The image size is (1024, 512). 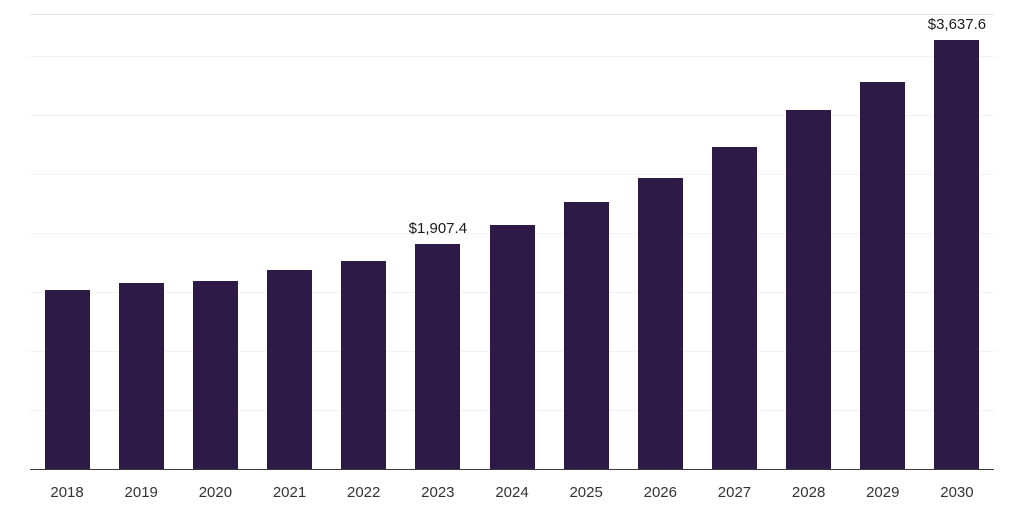 What do you see at coordinates (364, 364) in the screenshot?
I see `bar-2022` at bounding box center [364, 364].